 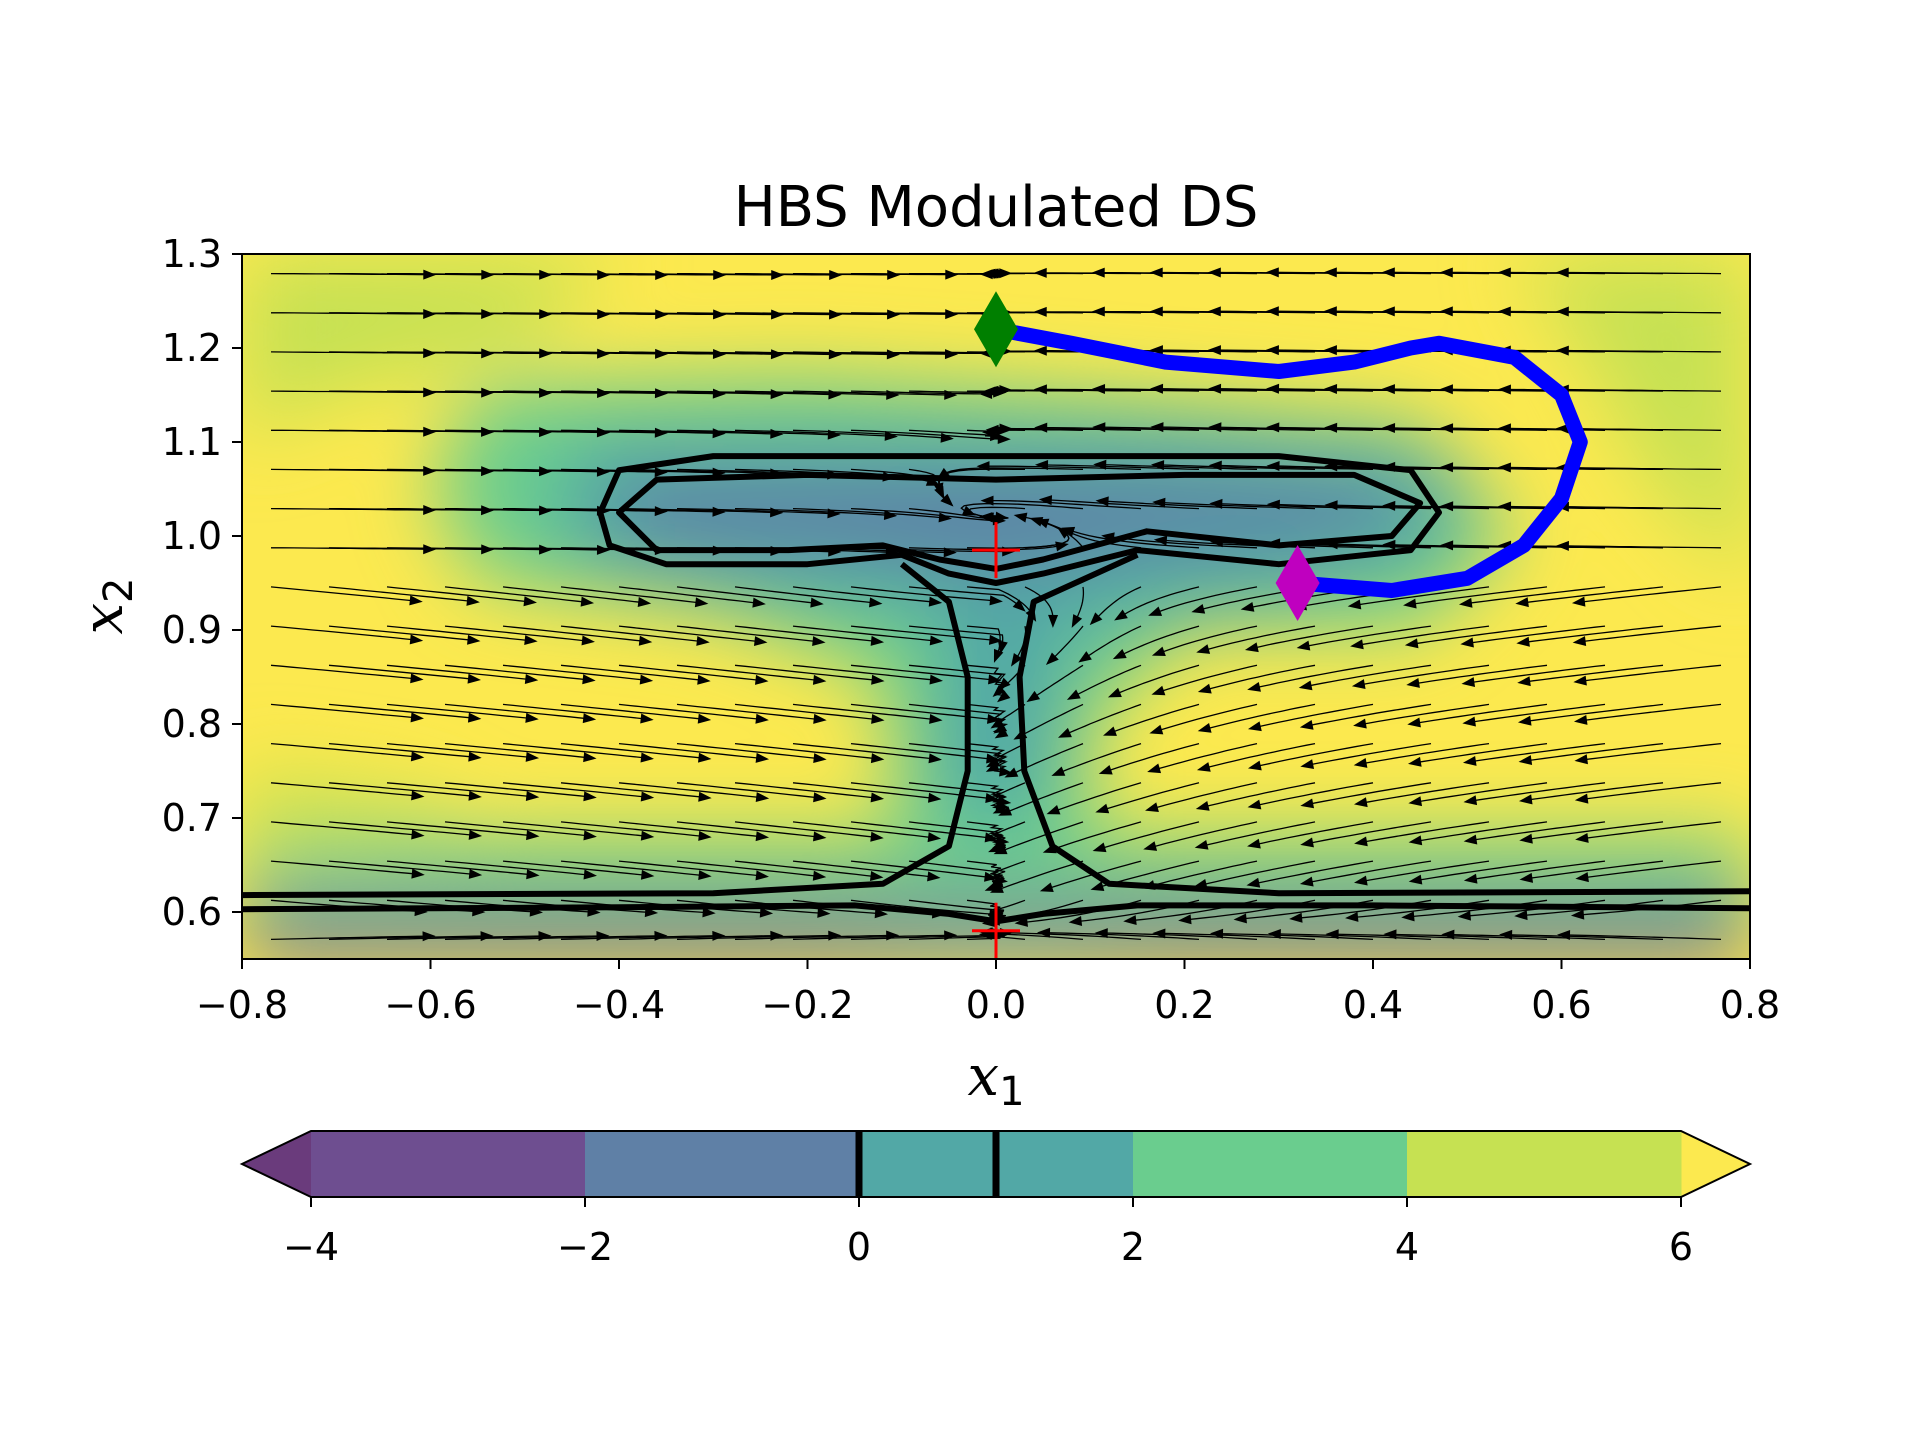 I want to click on y-tick-label: 0.9, so click(x=192, y=630).